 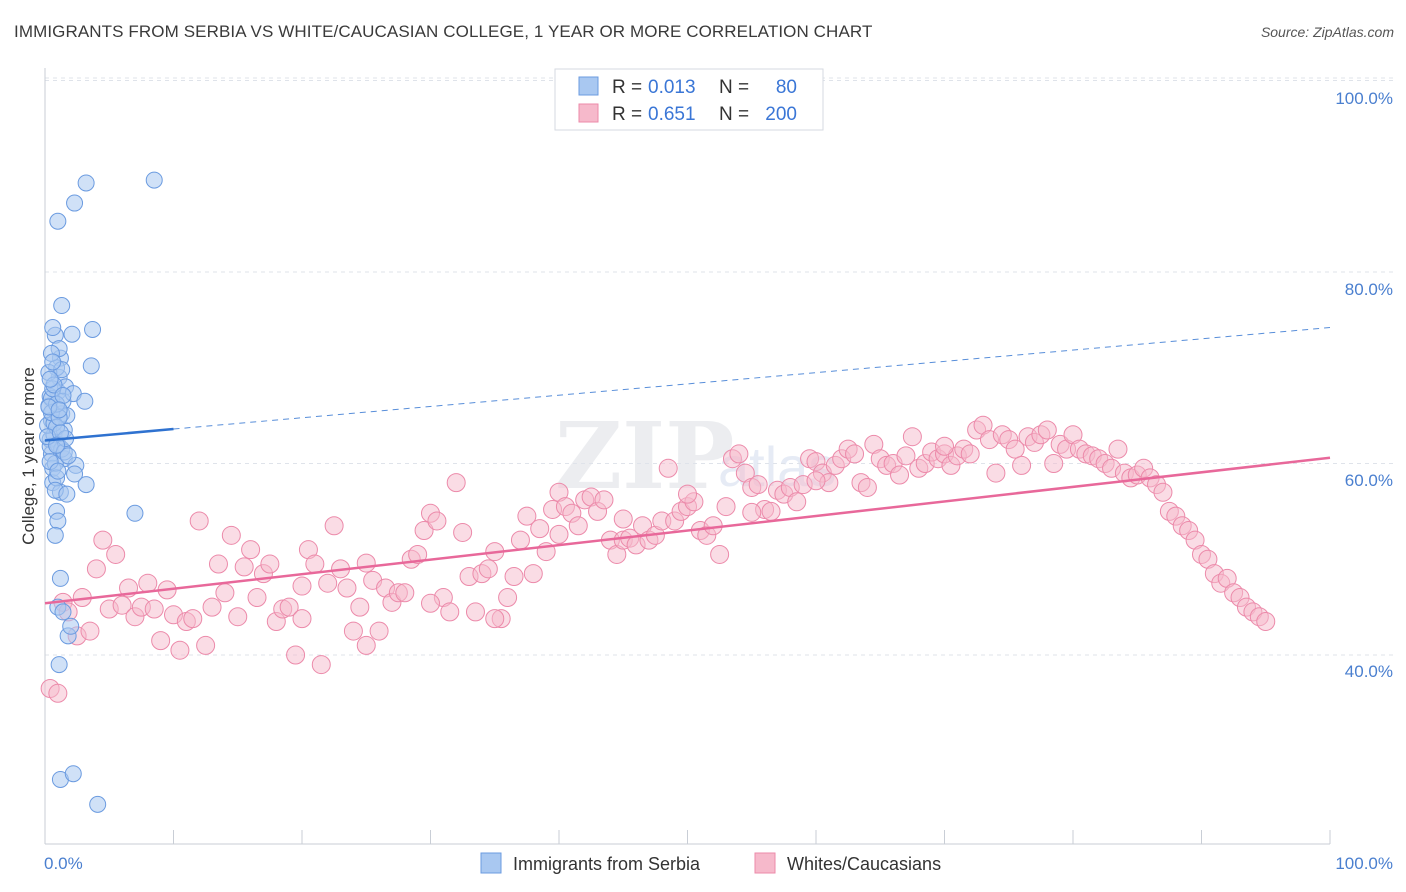 I want to click on svg-text: R =, so click(x=627, y=114).